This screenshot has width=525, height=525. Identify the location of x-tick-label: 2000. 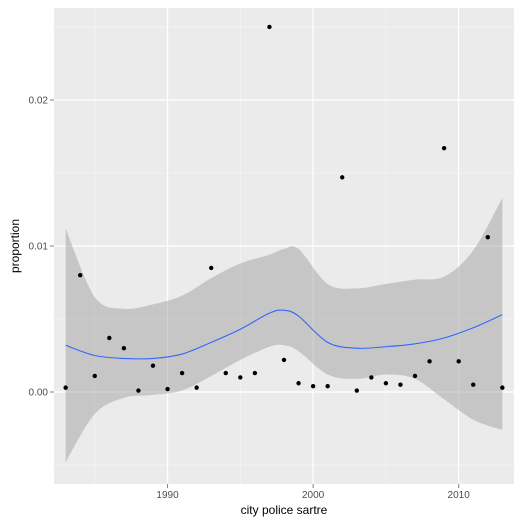
(313, 495).